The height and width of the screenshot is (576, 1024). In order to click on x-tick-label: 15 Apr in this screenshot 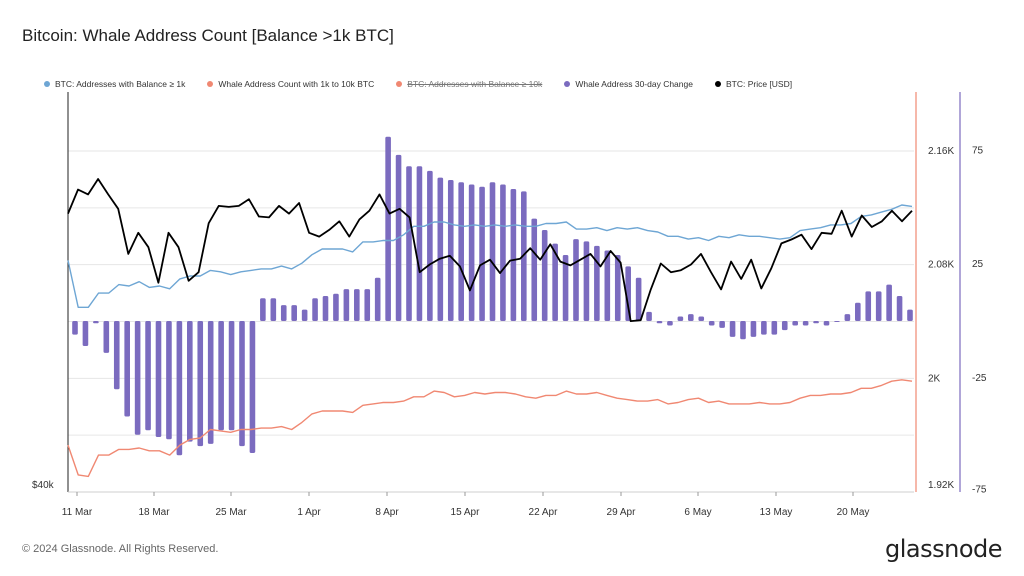, I will do `click(466, 512)`.